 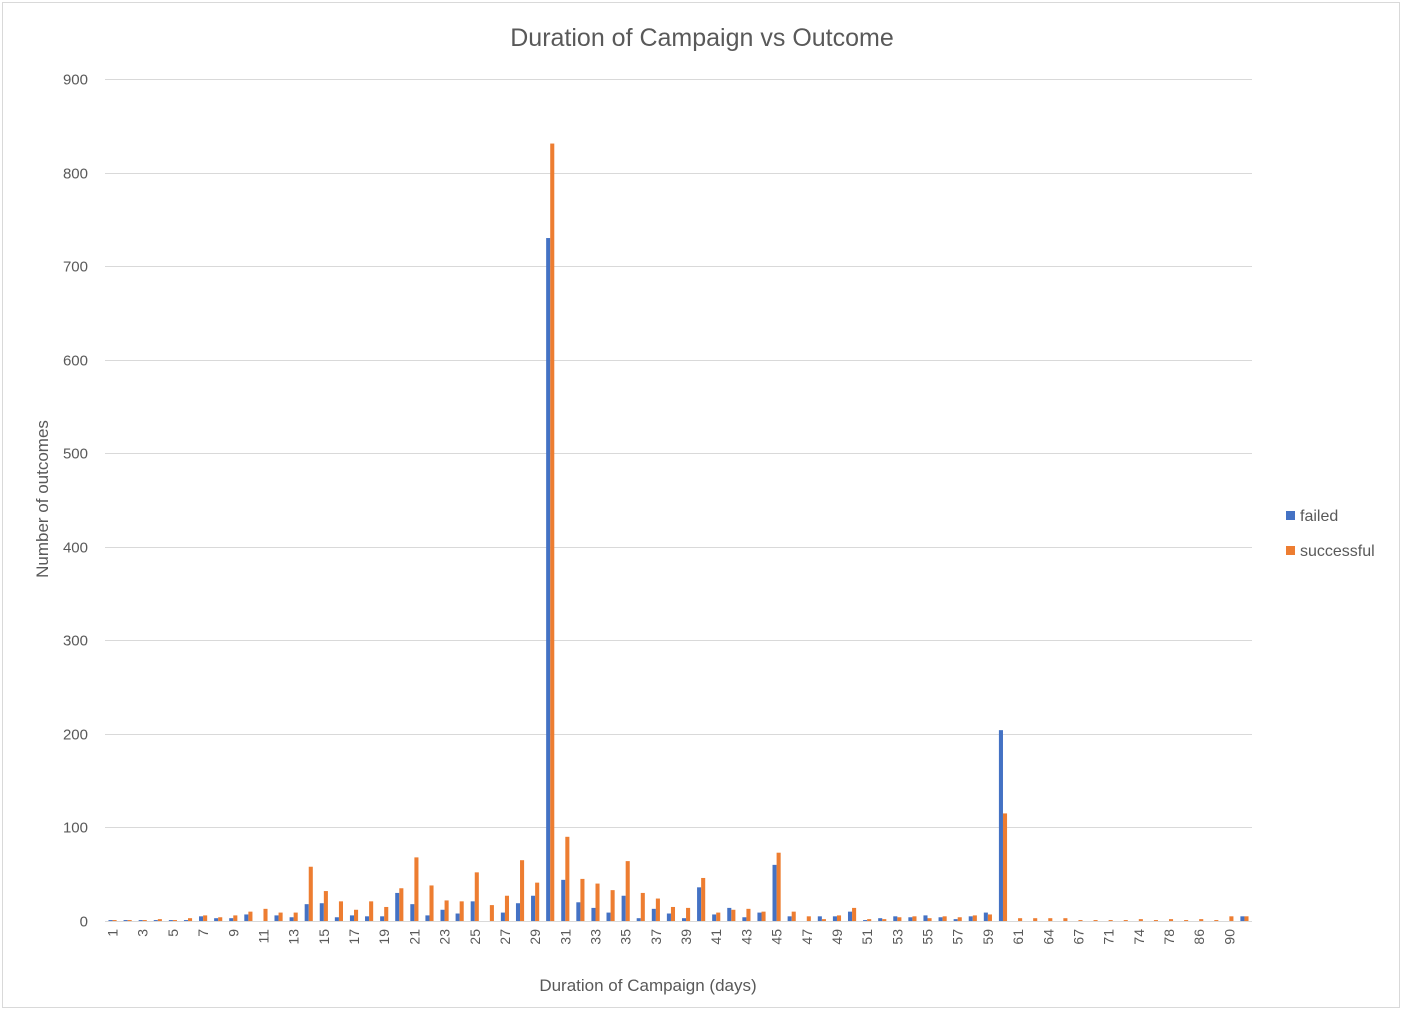 What do you see at coordinates (535, 937) in the screenshot?
I see `x-tick-label: 29` at bounding box center [535, 937].